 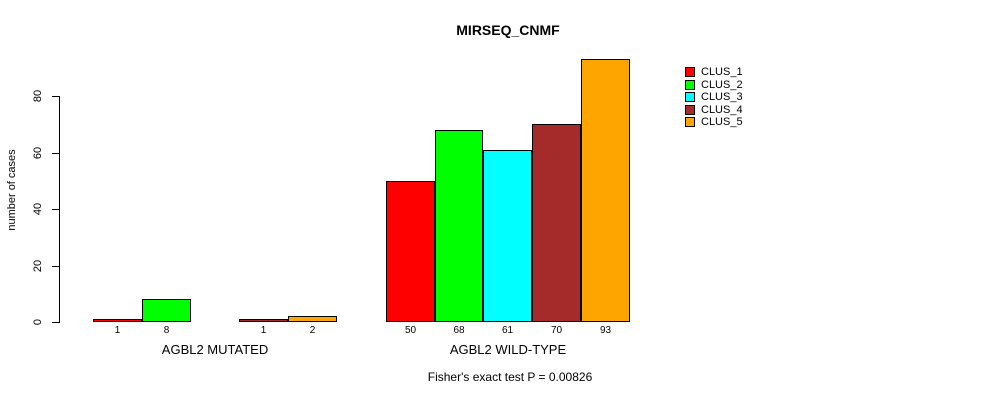 What do you see at coordinates (59, 209) in the screenshot?
I see `y-axis-line` at bounding box center [59, 209].